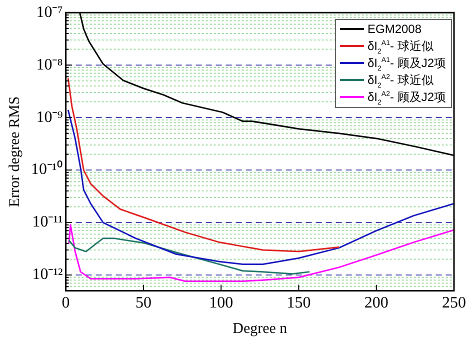  I want to click on x-tick-label: 200, so click(376, 303).